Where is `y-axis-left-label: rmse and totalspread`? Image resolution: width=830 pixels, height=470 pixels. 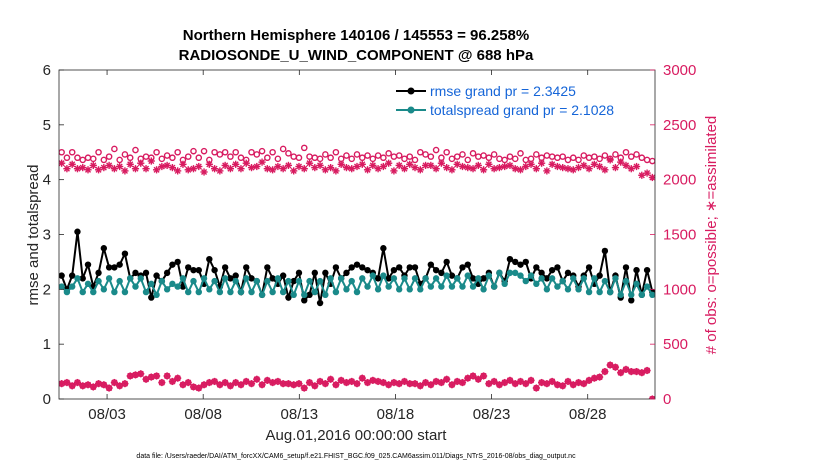 y-axis-left-label: rmse and totalspread is located at coordinates (33, 235).